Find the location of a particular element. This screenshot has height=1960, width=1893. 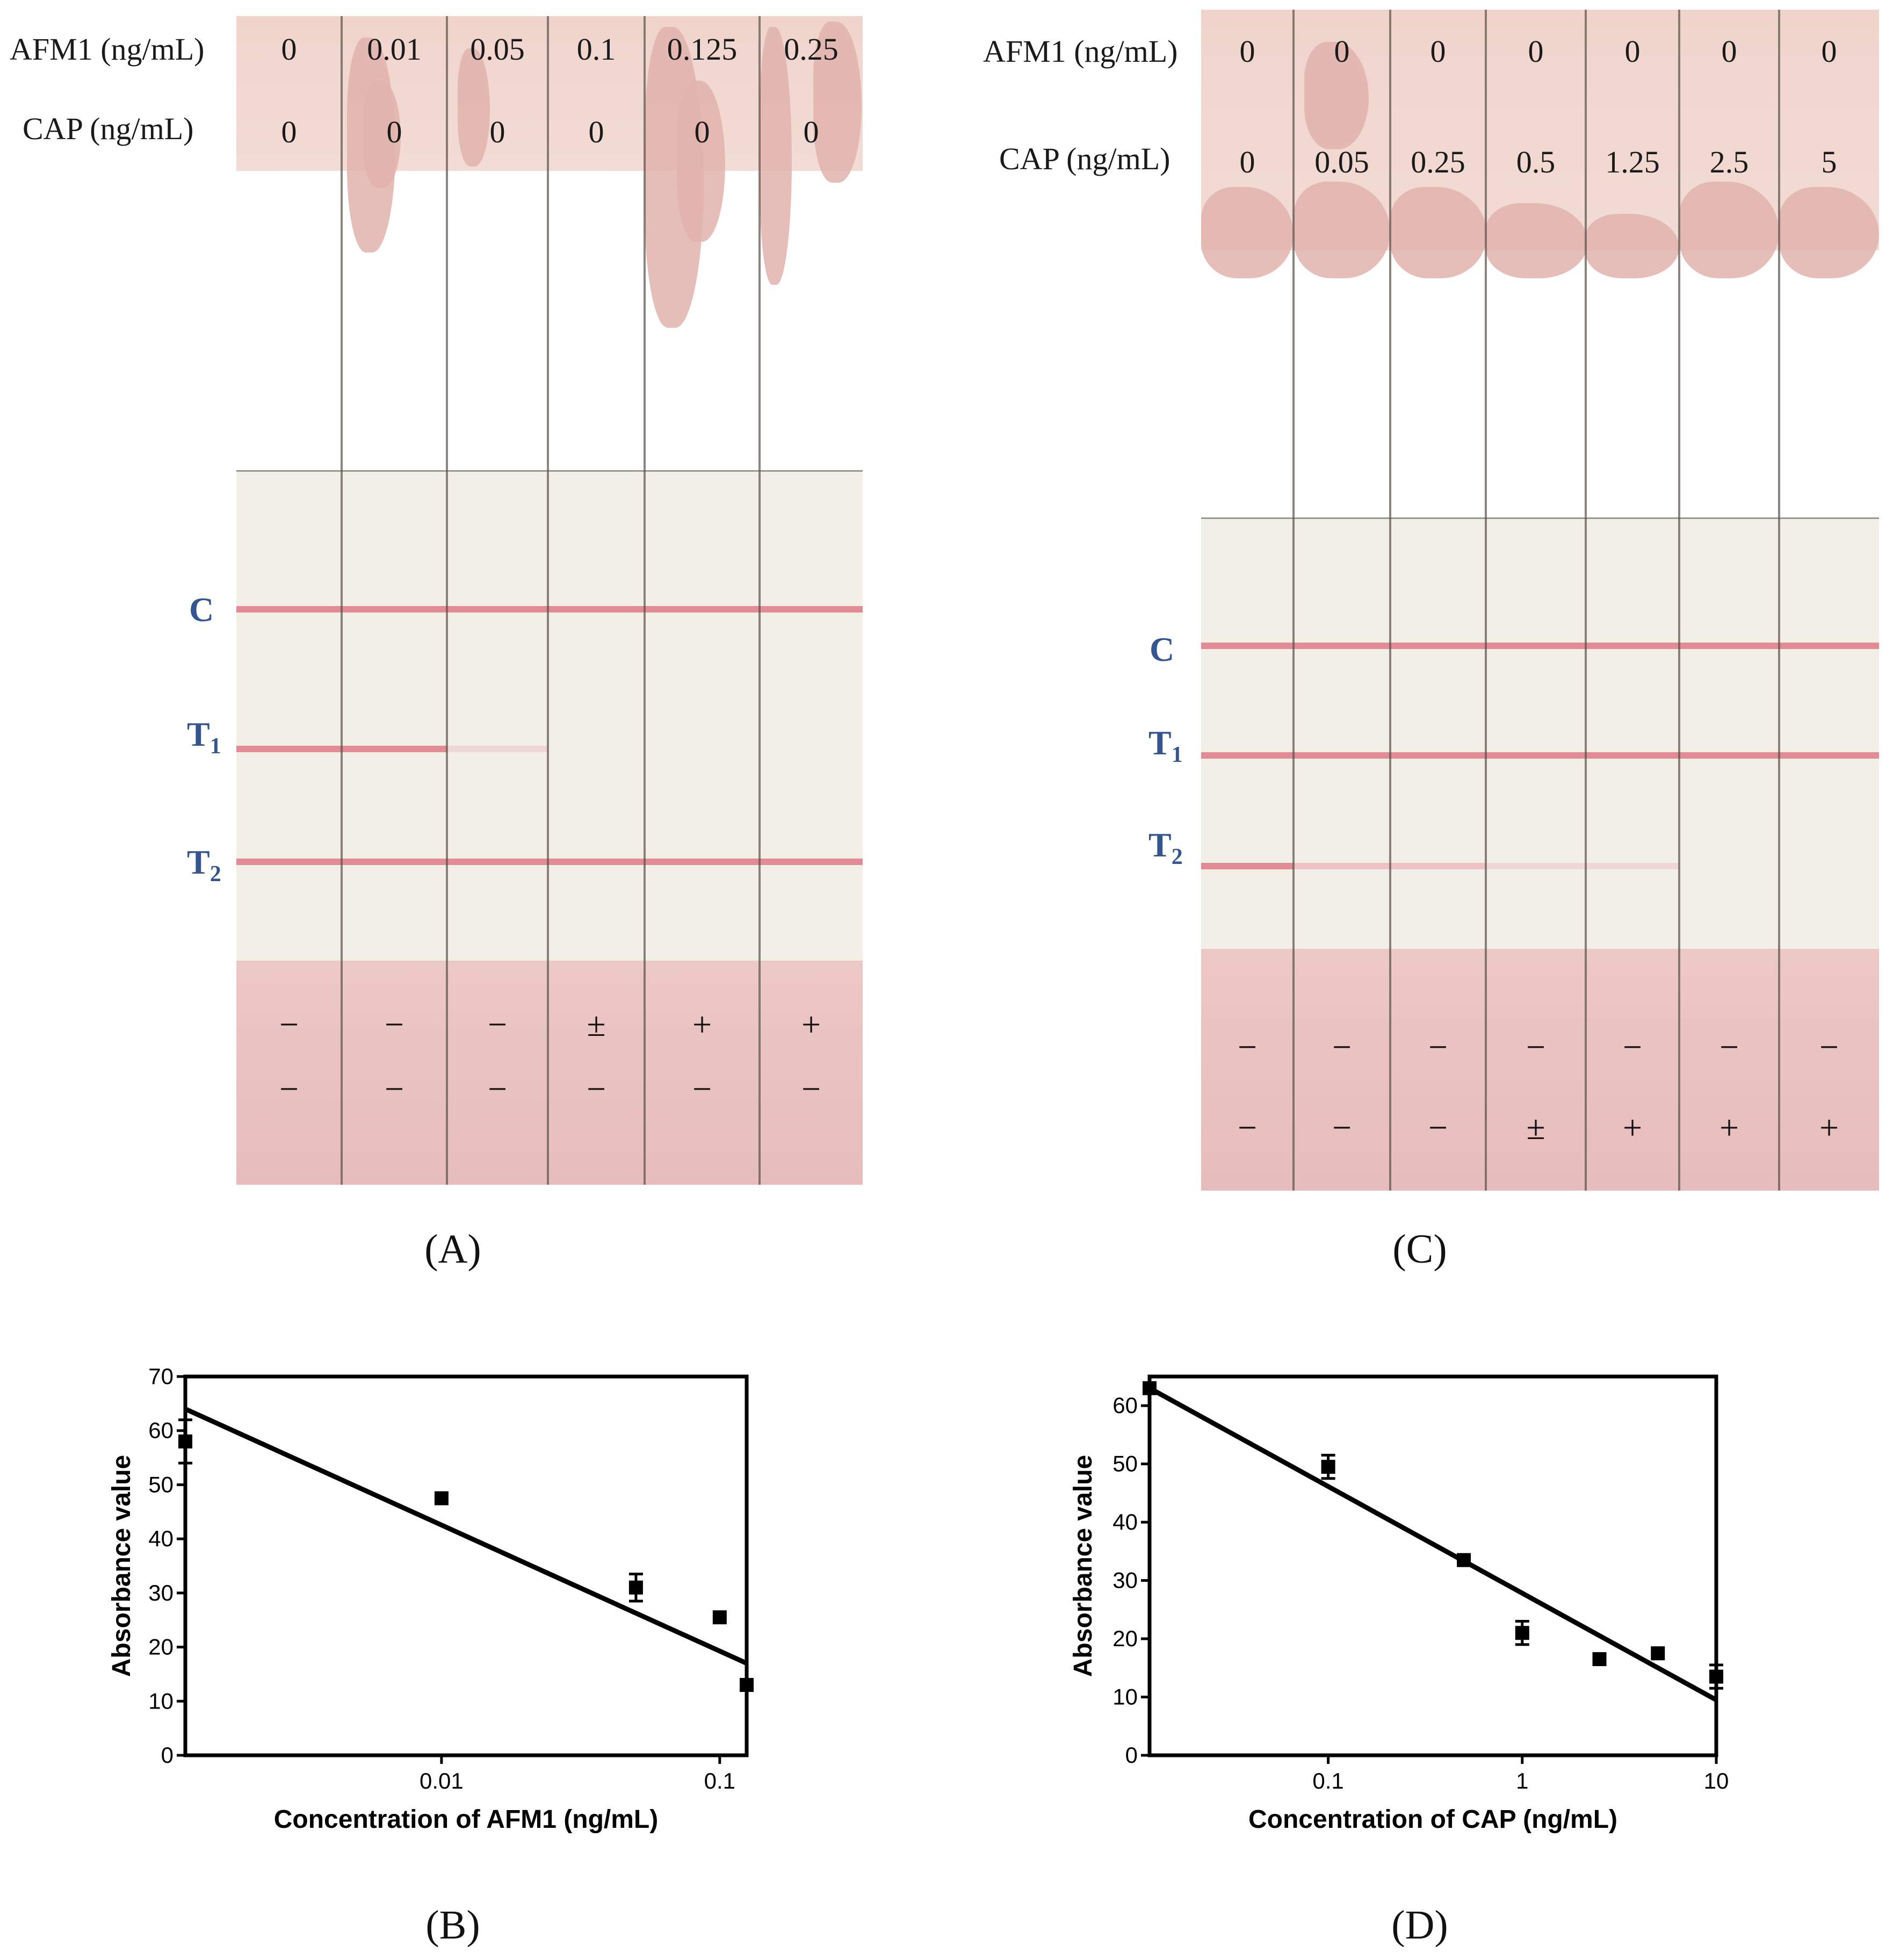

plot-frame is located at coordinates (466, 1565).